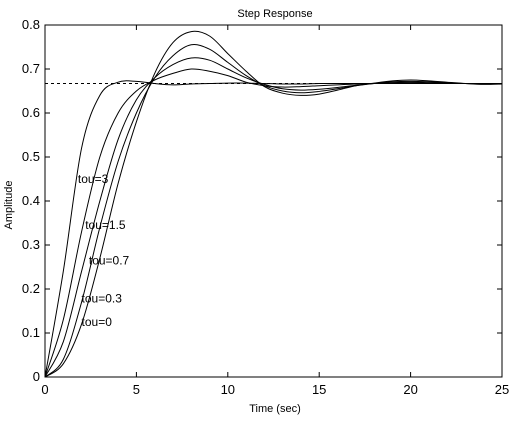  I want to click on x-tick-label: 15, so click(319, 389).